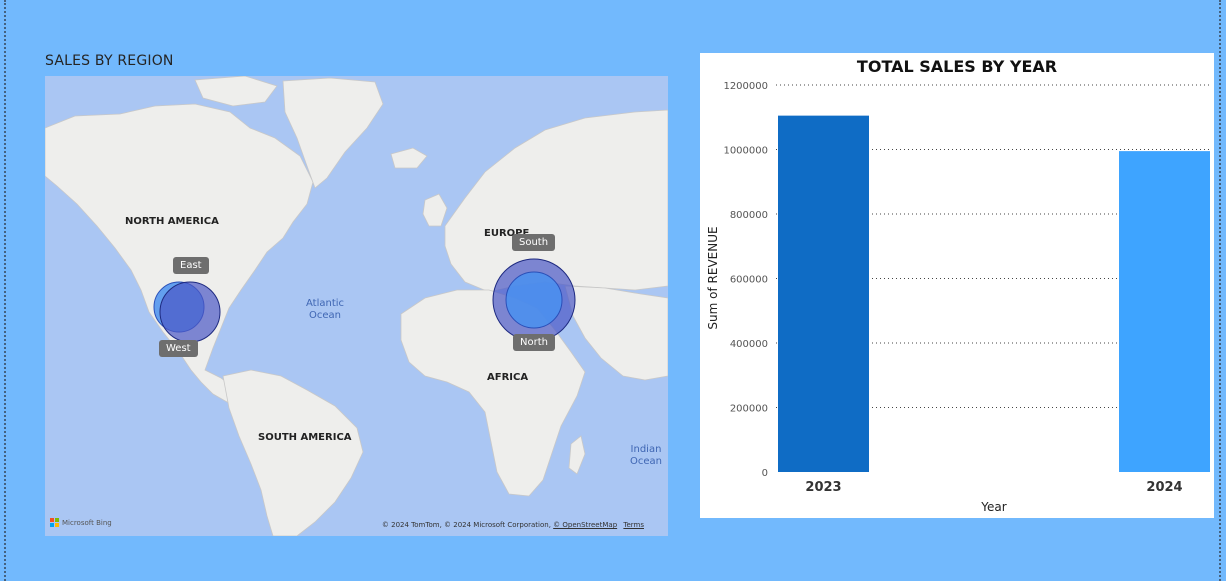 This screenshot has width=1226, height=581. Describe the element at coordinates (749, 344) in the screenshot. I see `y-tick-label: 400000` at that location.